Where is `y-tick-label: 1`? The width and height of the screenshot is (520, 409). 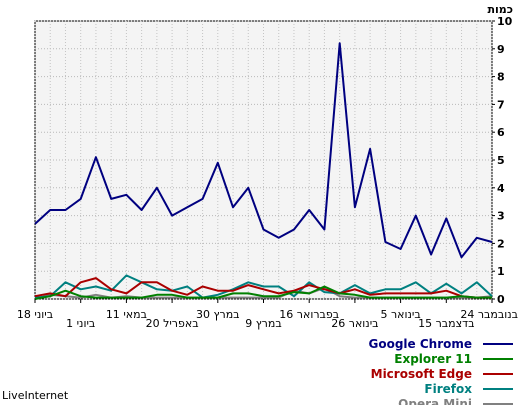
y-tick-label: 1 is located at coordinates (501, 271).